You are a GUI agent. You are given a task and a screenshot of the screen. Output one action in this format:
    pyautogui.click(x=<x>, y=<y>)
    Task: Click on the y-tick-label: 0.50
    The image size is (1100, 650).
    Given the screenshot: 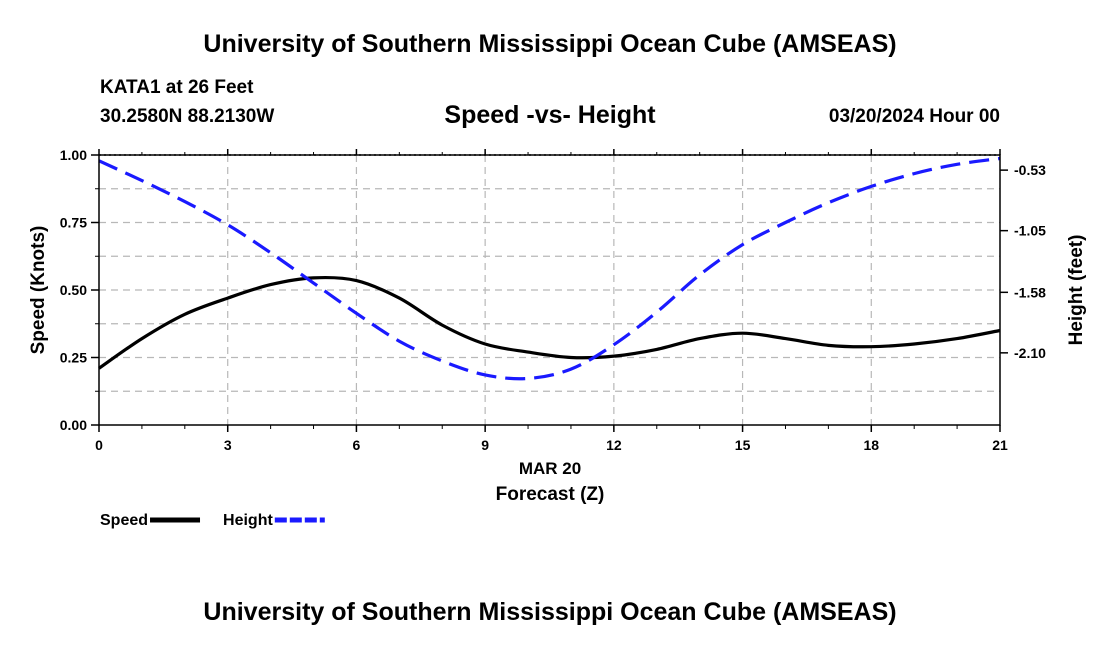 What is the action you would take?
    pyautogui.click(x=73, y=290)
    